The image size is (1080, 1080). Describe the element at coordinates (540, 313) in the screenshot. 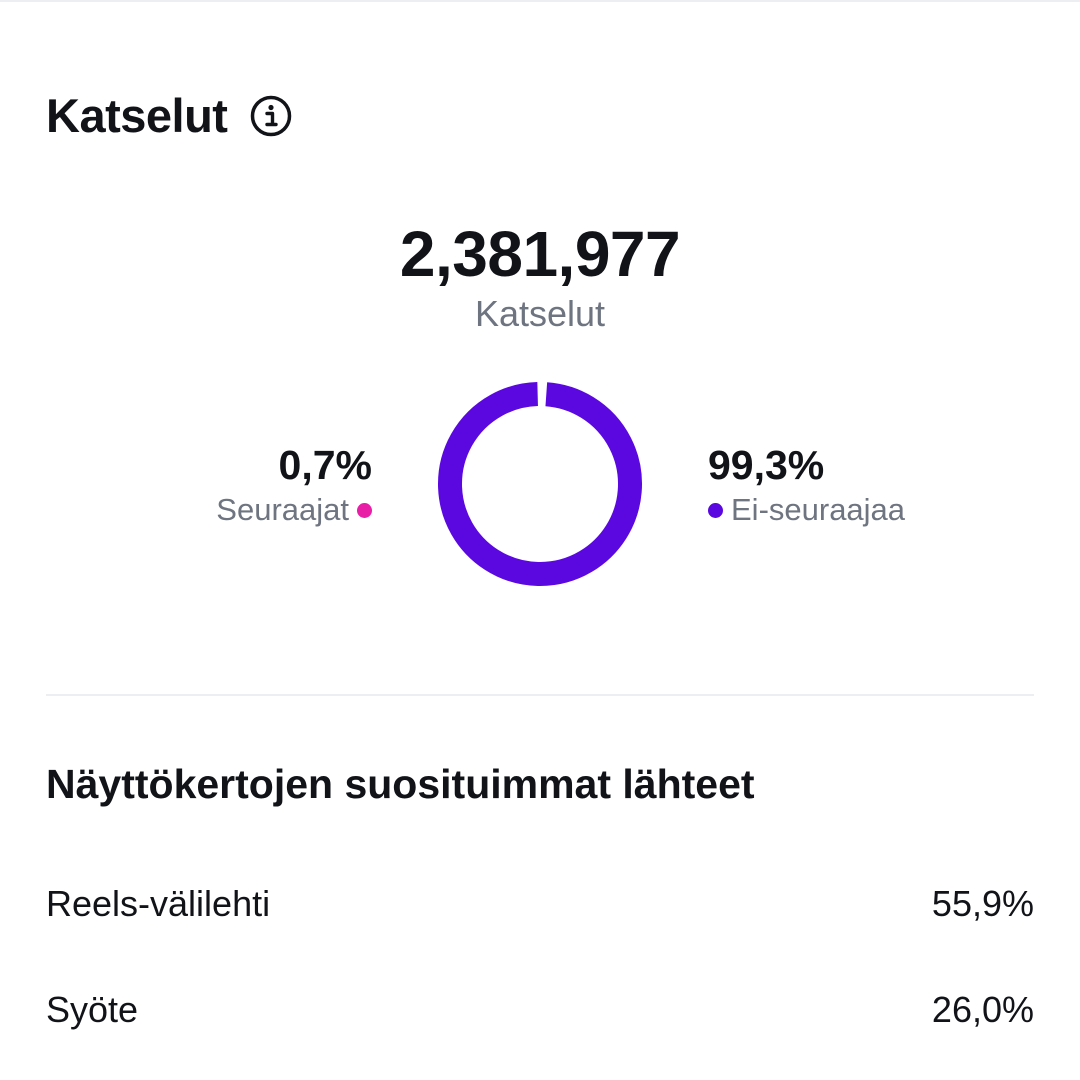

I see `views-total-label: Katselut` at that location.